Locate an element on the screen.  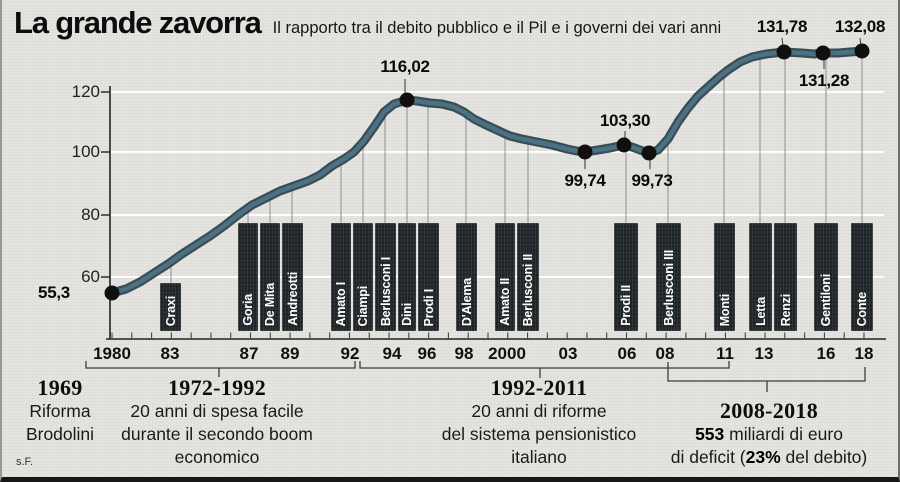
annotation-text: 20 anni di riforme is located at coordinates (539, 411).